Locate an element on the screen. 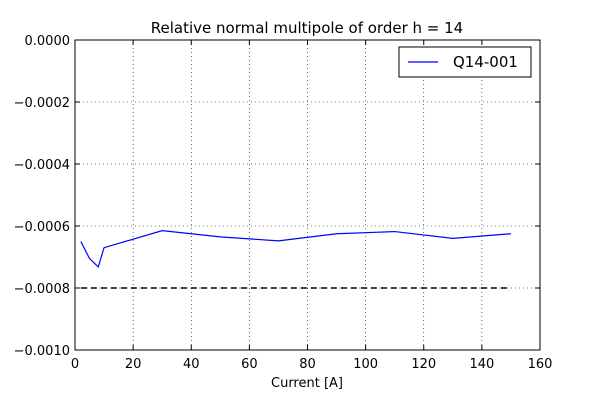 The image size is (600, 400). x-tick-label: 0 is located at coordinates (75, 364).